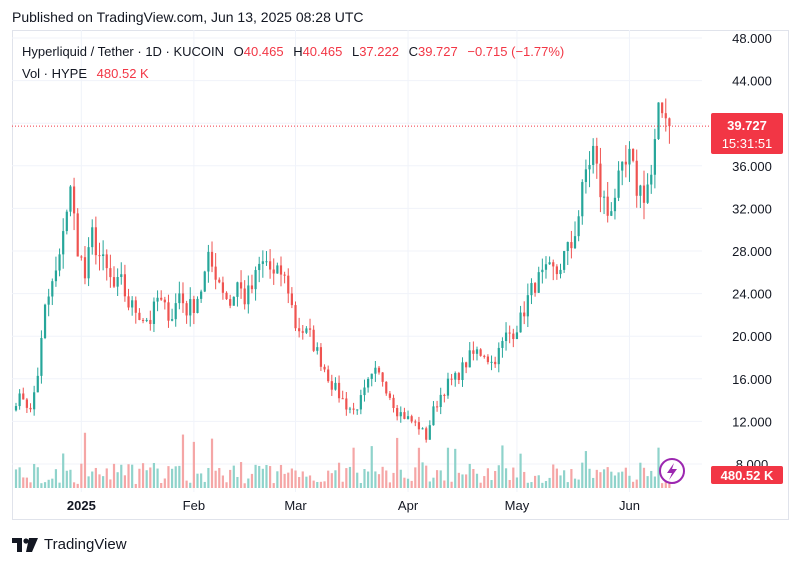  What do you see at coordinates (194, 505) in the screenshot?
I see `x-tick-label: Feb` at bounding box center [194, 505].